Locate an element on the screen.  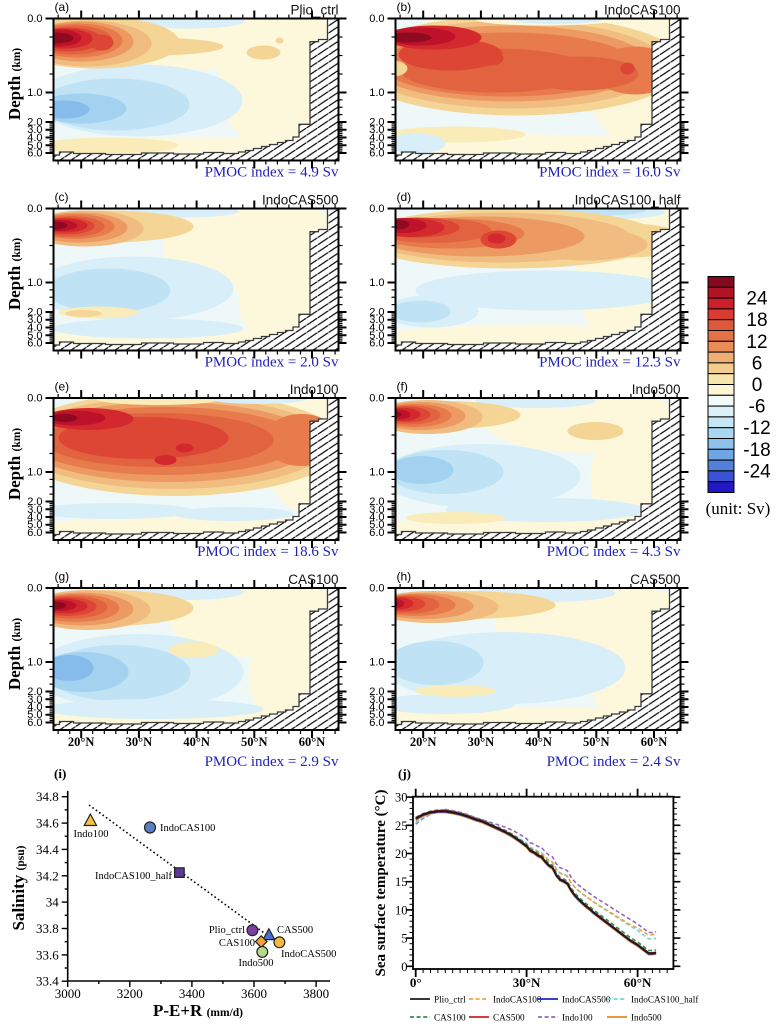
svg-text: 34.6 is located at coordinates (47, 823).